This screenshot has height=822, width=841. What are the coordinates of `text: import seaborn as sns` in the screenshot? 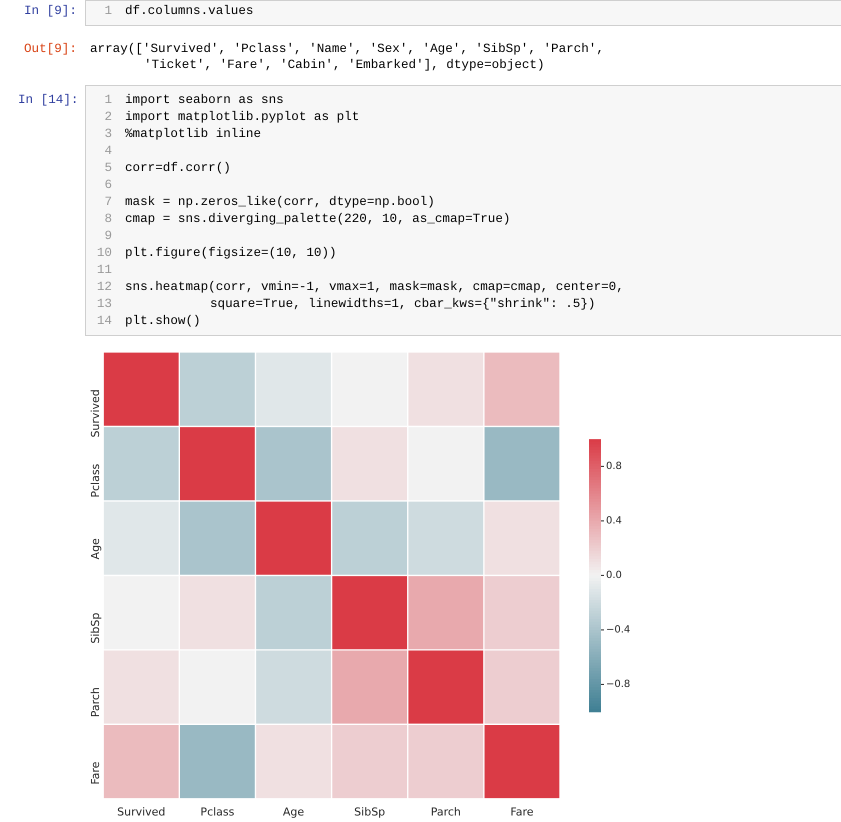 It's located at (204, 100).